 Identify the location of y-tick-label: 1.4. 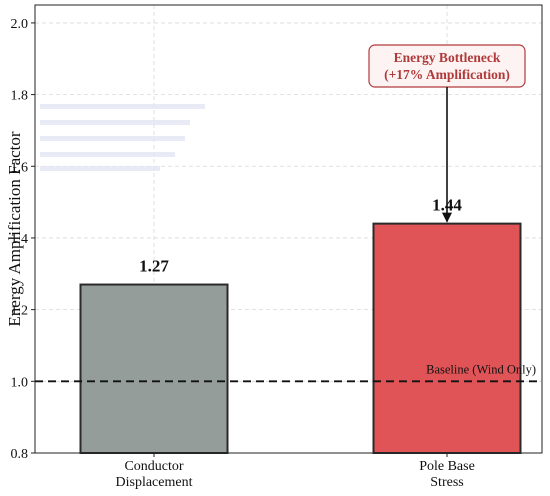
(20, 239).